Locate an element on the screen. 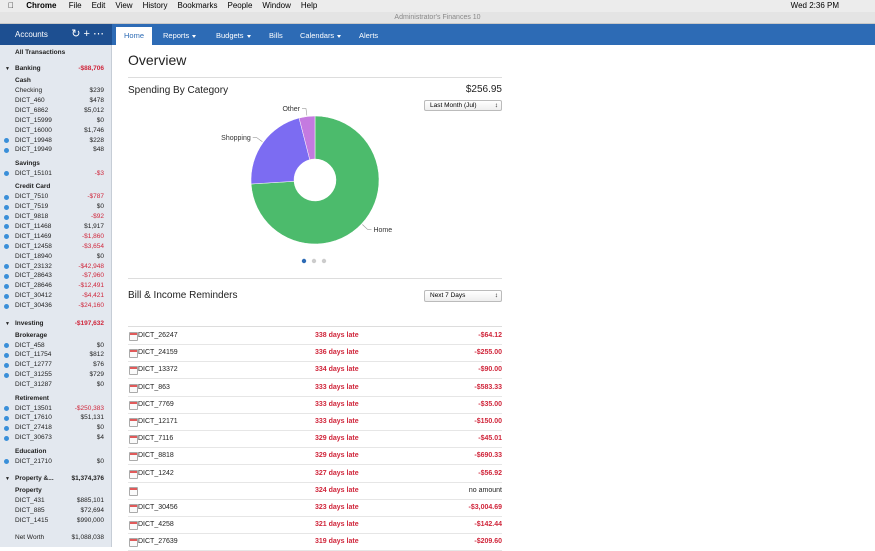  account: Checking $239 is located at coordinates (56, 91).